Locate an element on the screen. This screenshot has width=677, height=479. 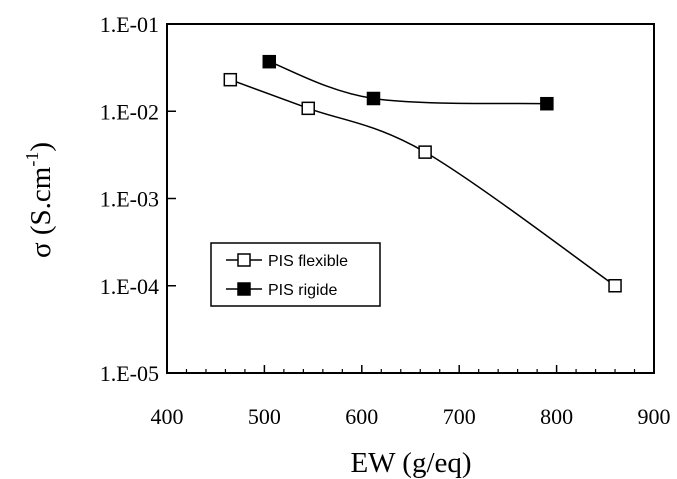
x-tick-label: 600 is located at coordinates (361, 416).